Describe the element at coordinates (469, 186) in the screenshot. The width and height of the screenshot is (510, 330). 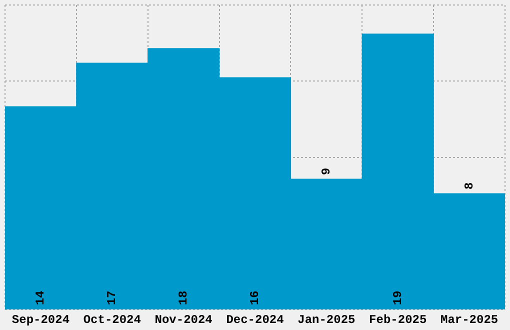
I see `data-label: 8` at that location.